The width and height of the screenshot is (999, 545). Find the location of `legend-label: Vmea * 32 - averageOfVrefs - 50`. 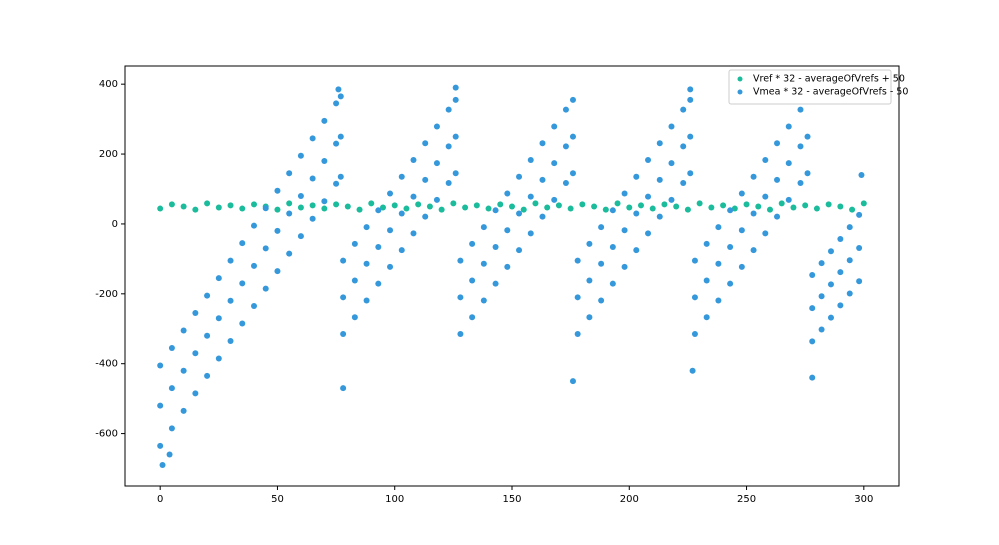

legend-label: Vmea * 32 - averageOfVrefs - 50 is located at coordinates (830, 92).